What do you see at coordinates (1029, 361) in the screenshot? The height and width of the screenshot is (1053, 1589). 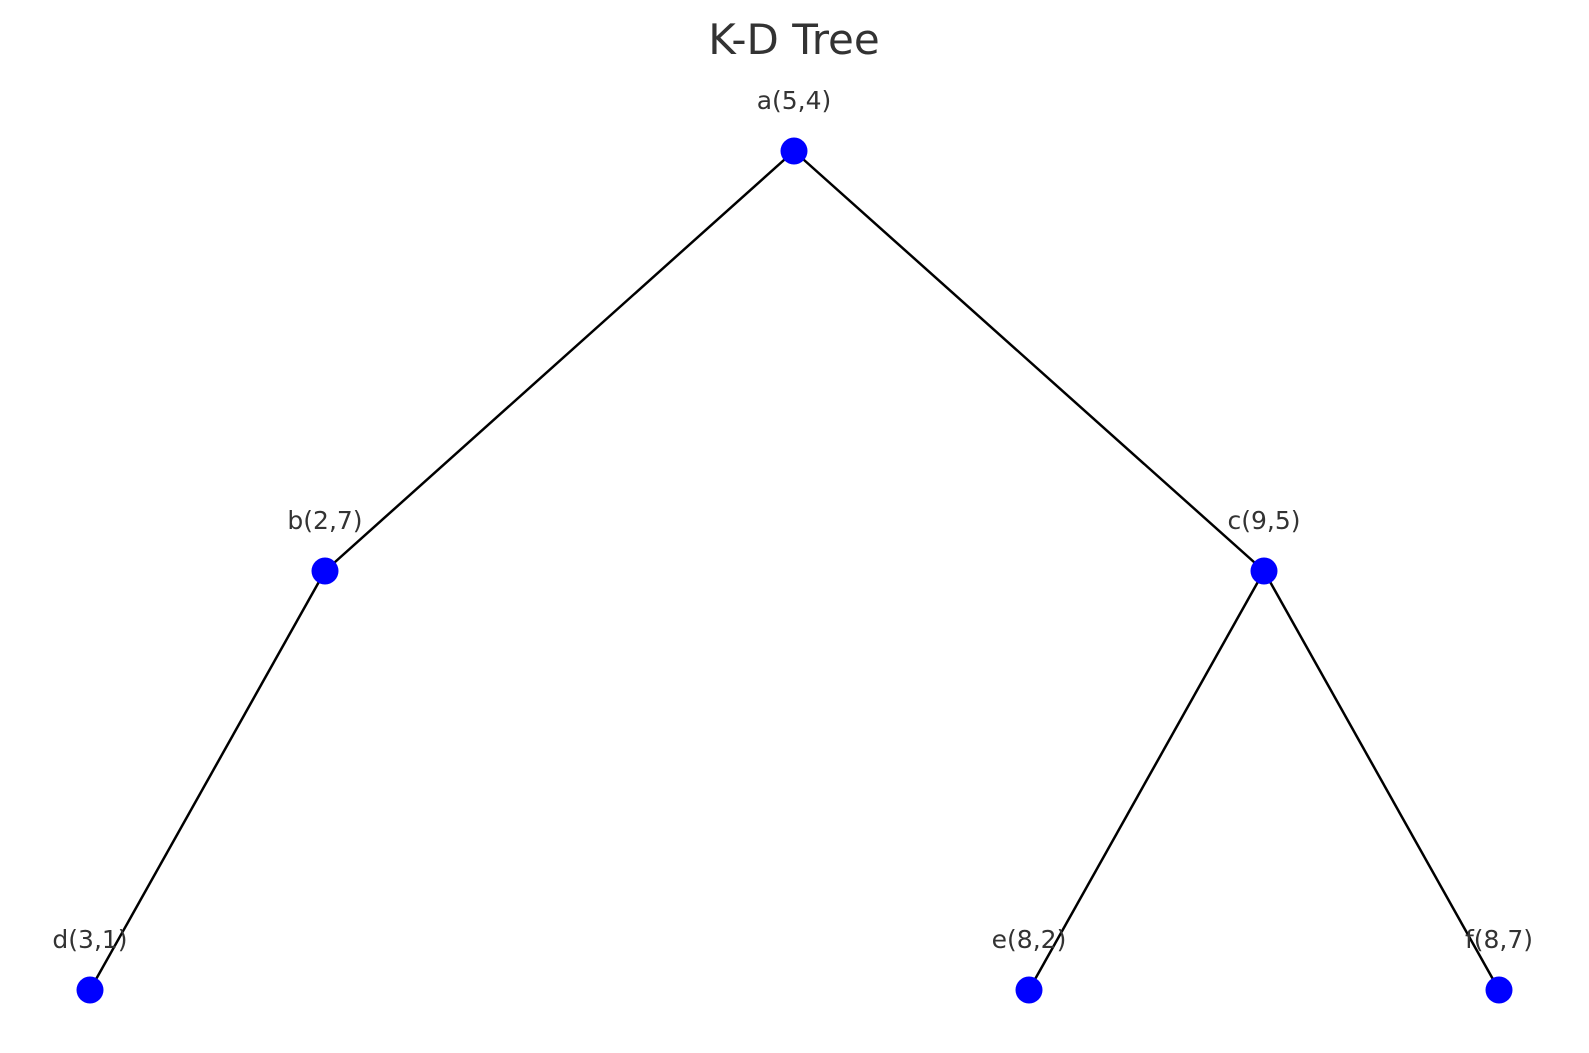 I see `edge-a-c` at bounding box center [1029, 361].